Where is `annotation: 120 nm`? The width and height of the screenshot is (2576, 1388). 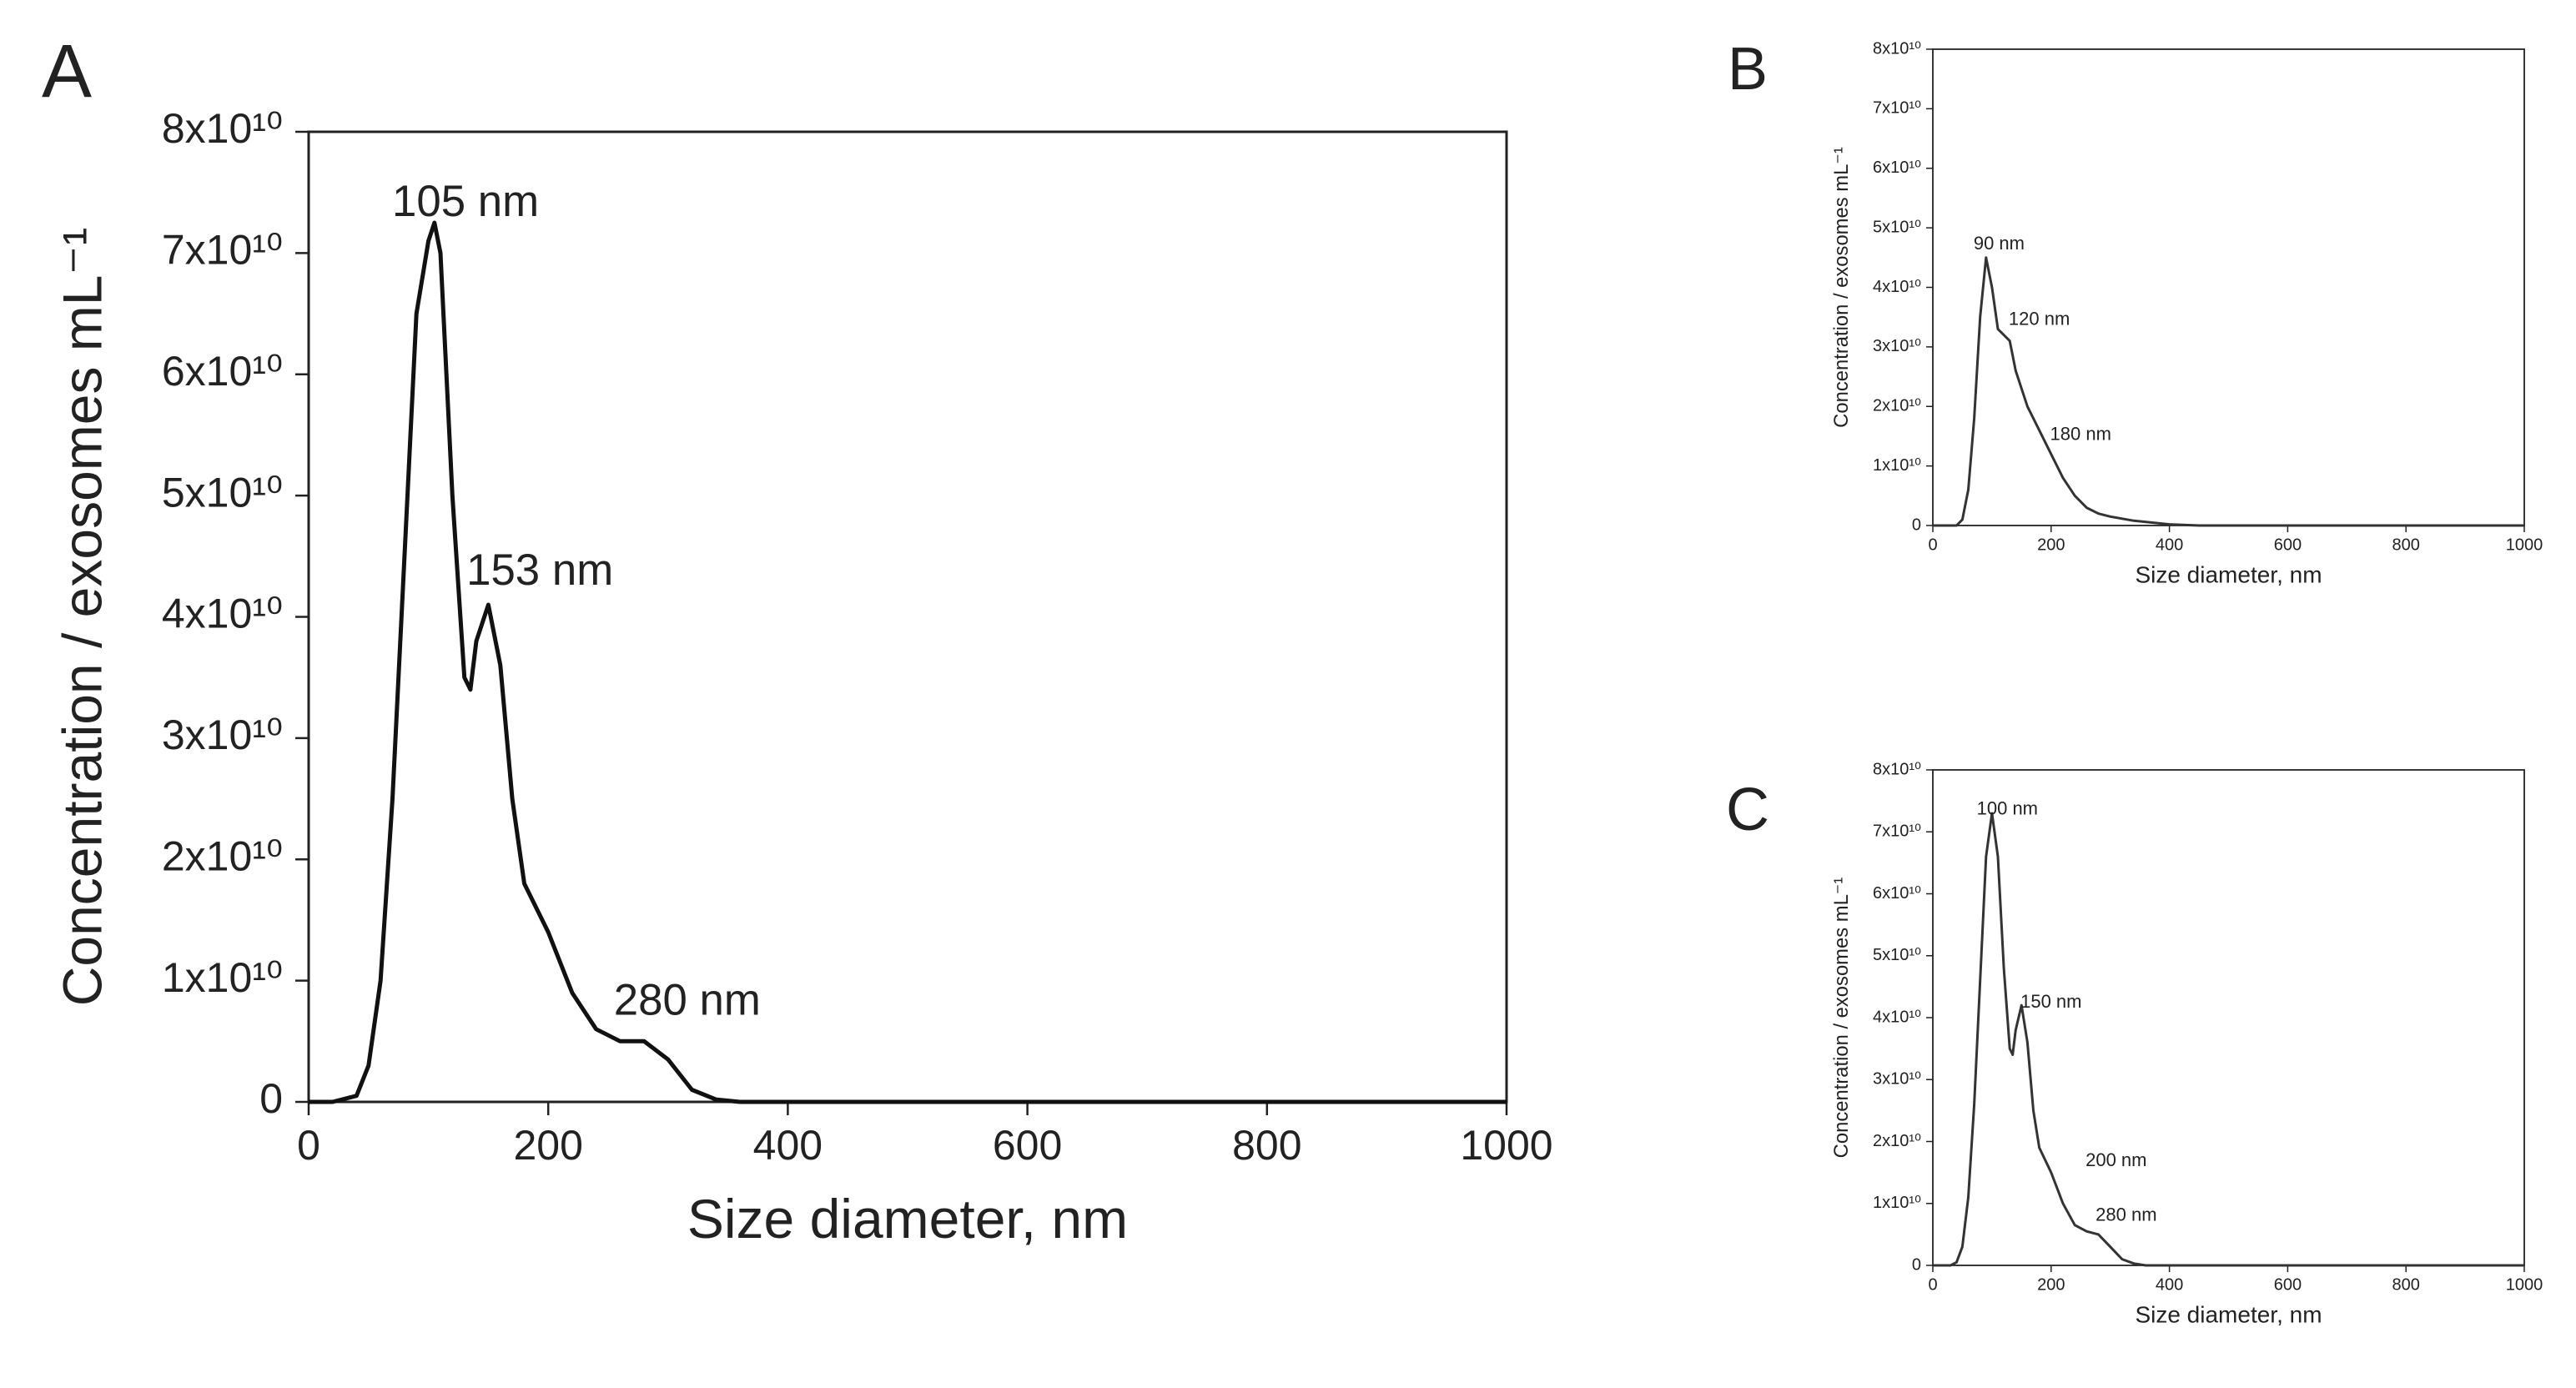
annotation: 120 nm is located at coordinates (2039, 319).